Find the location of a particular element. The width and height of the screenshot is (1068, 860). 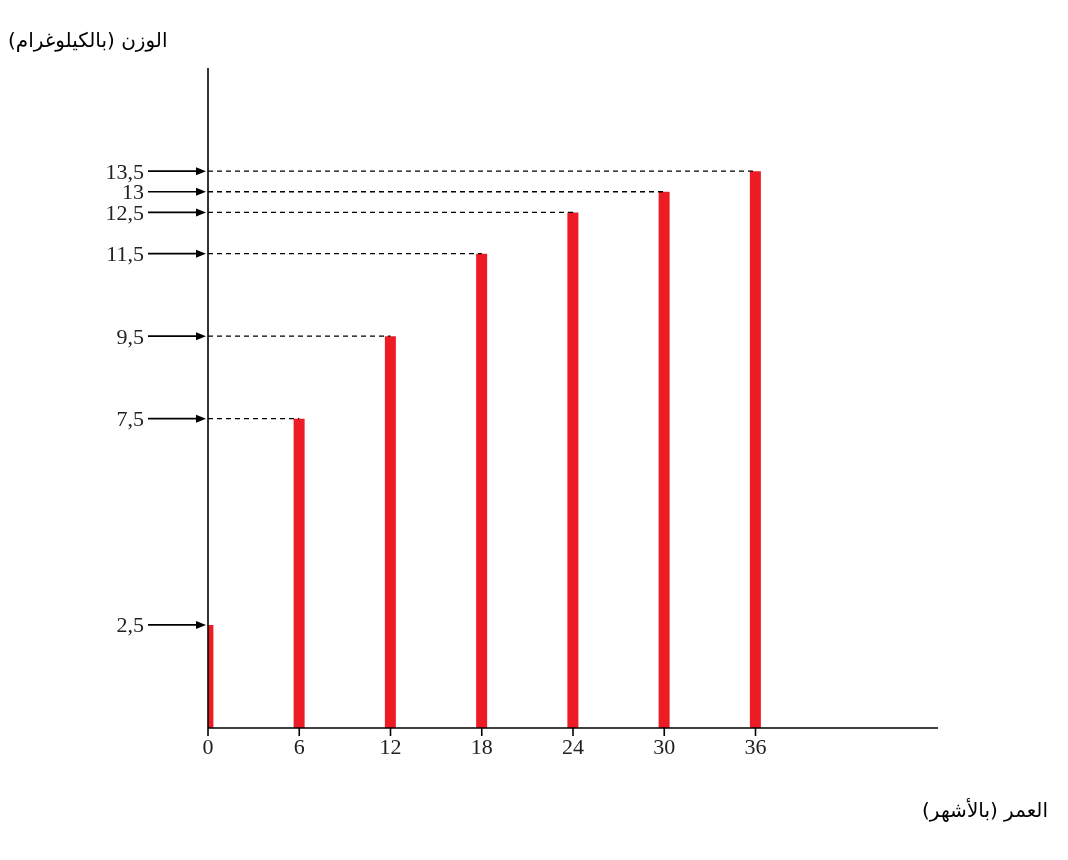

x-tick-label: 6 is located at coordinates (299, 746).